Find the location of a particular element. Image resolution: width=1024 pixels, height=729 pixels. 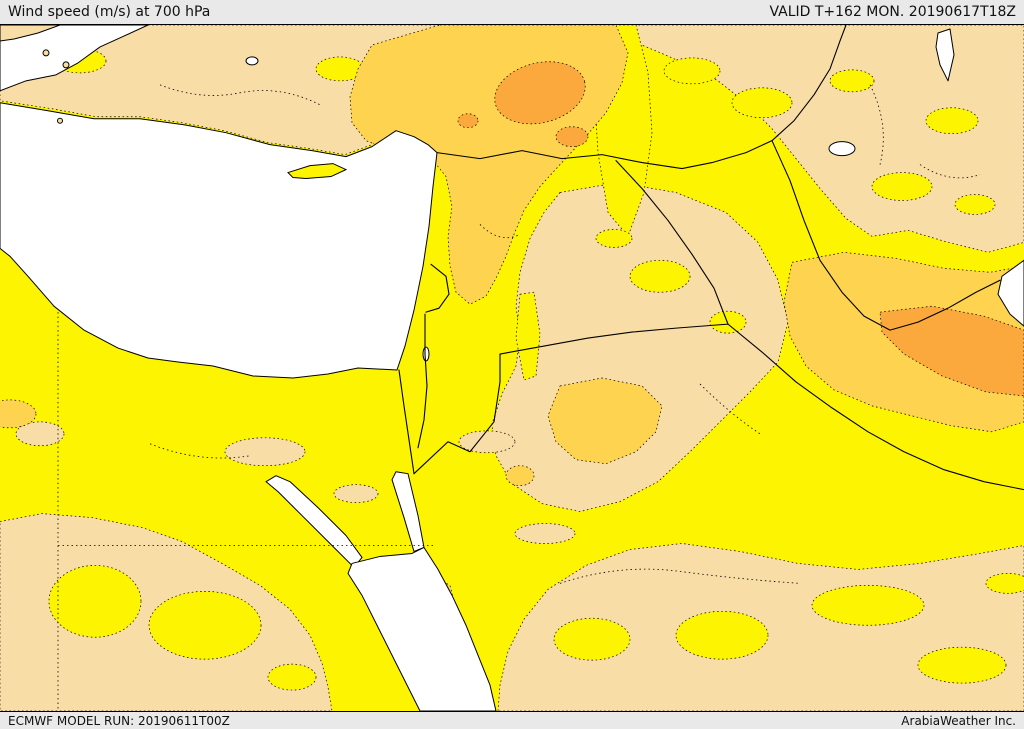

syria-iraq-border is located at coordinates (672, 242).